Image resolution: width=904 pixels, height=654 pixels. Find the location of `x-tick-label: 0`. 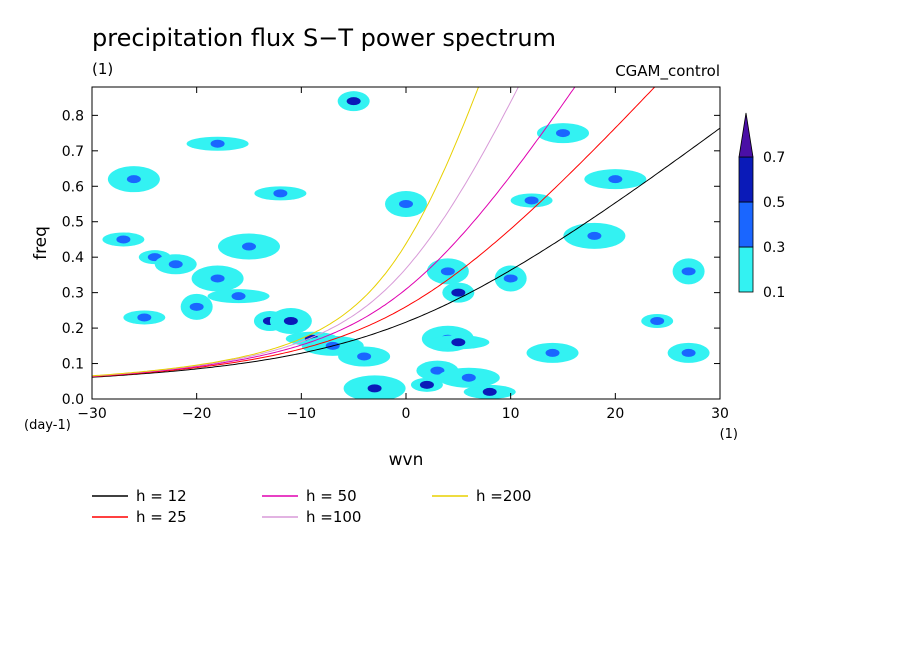

x-tick-label: 0 is located at coordinates (406, 414).